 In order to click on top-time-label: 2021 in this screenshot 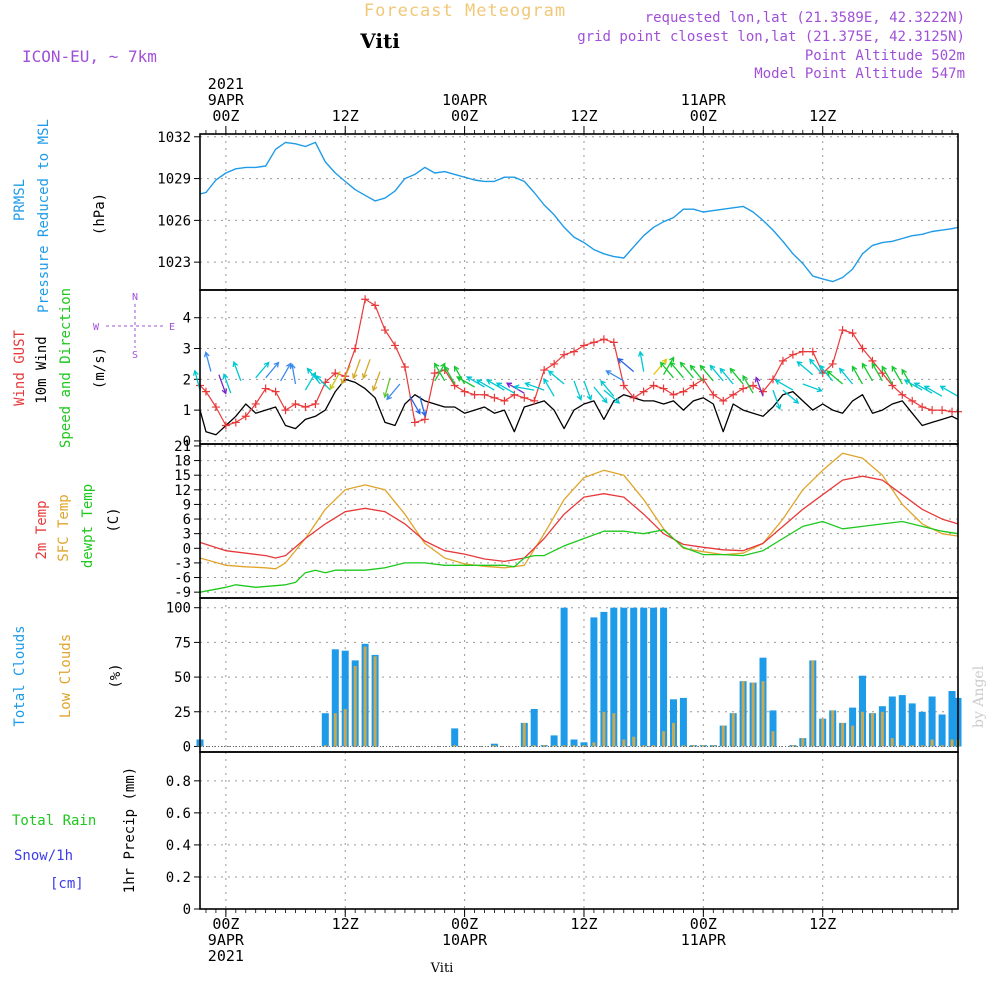, I will do `click(226, 84)`.